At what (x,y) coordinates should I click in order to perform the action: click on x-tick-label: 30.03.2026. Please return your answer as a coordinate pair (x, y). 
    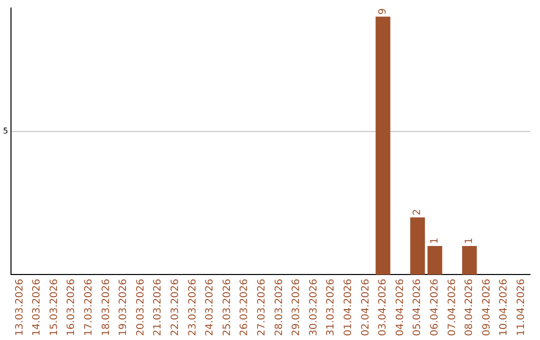
    Looking at the image, I should click on (314, 307).